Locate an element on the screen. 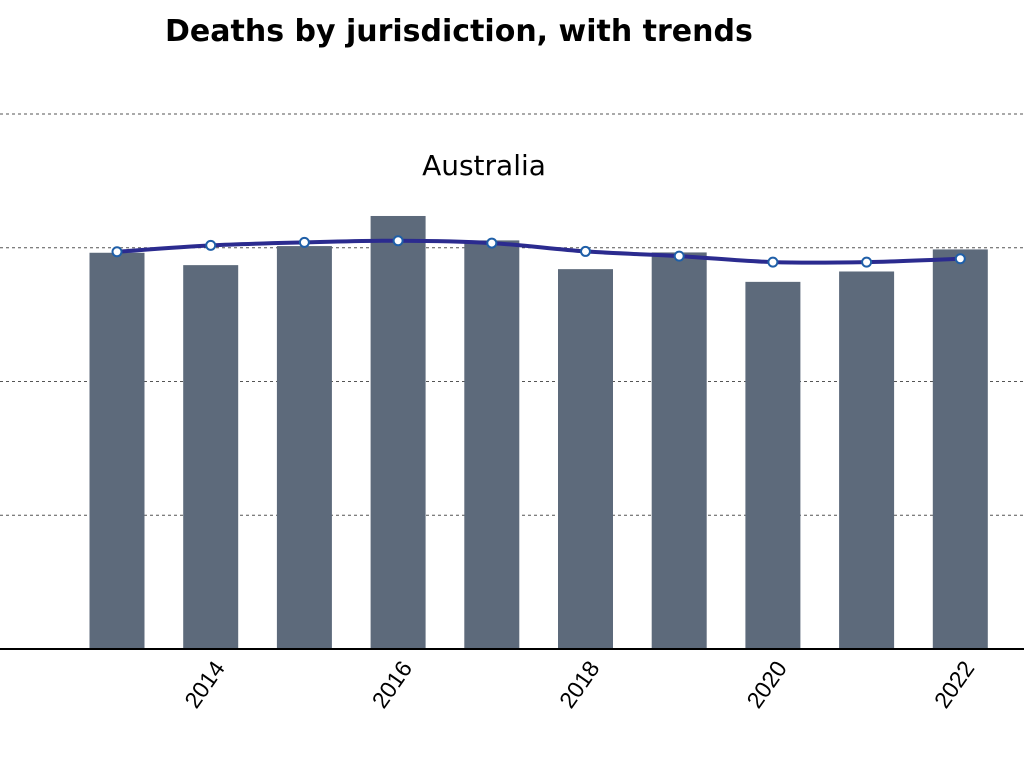 The image size is (1024, 768). x-tick-label: 2020 is located at coordinates (766, 684).